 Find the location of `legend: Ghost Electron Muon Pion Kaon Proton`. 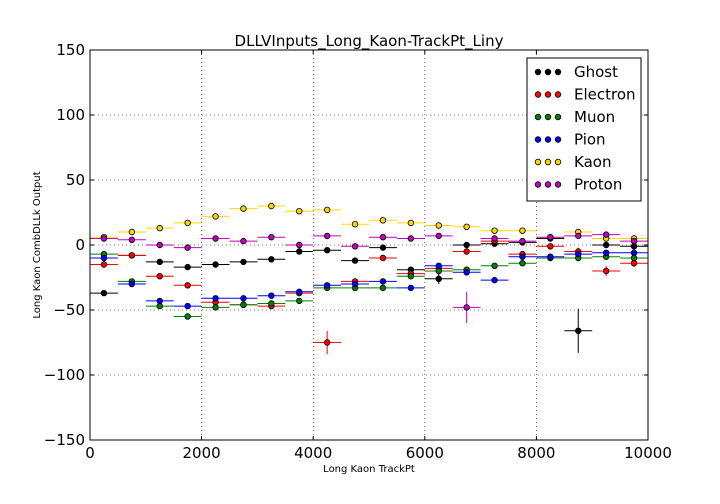

legend: Ghost Electron Muon Pion Kaon Proton is located at coordinates (584, 129).